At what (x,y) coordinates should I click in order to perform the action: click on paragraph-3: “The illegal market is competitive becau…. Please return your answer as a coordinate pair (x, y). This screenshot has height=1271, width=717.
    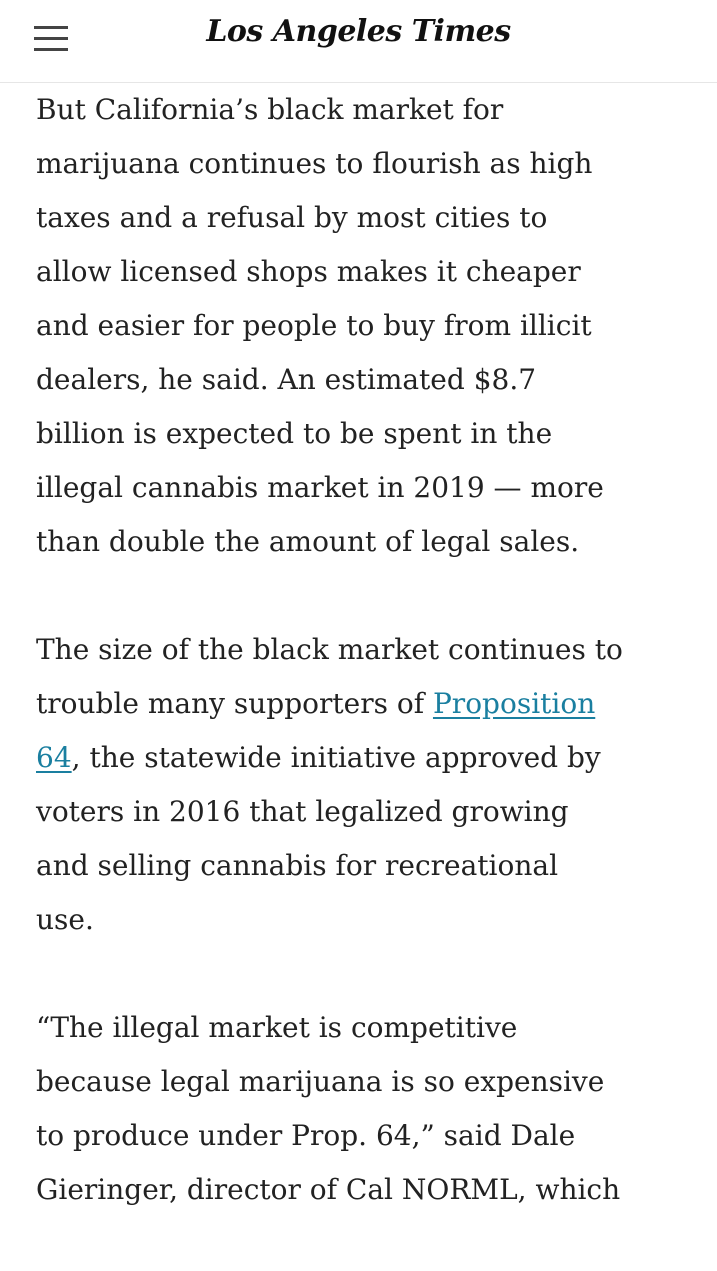
    Looking at the image, I should click on (329, 1109).